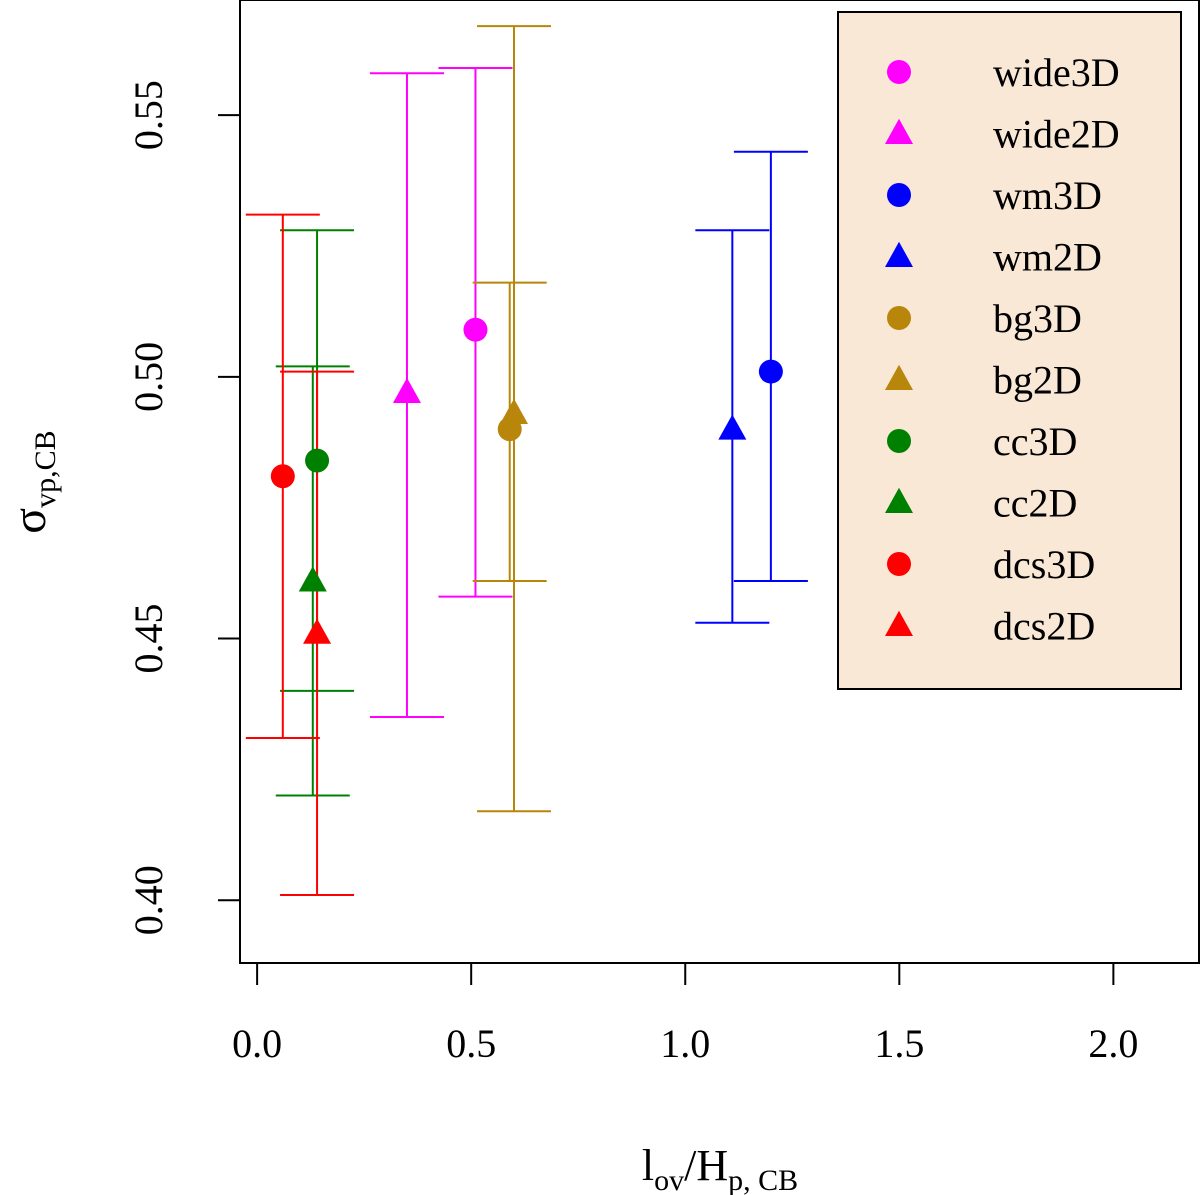  Describe the element at coordinates (1037, 318) in the screenshot. I see `legend-label-bg3D: bg3D` at that location.